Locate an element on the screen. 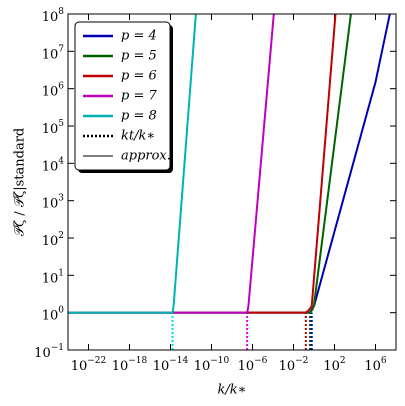  y-tick-label-exp: 5 is located at coordinates (61, 124).